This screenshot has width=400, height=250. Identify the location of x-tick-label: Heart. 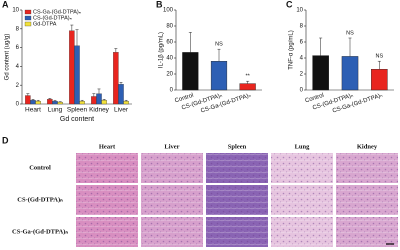
(33, 110).